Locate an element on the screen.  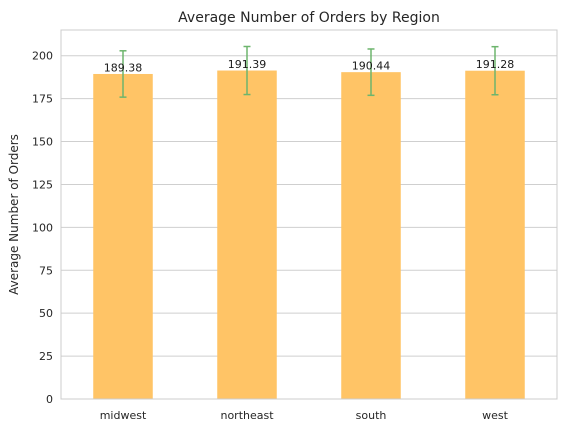
error-bar-west is located at coordinates (495, 70).